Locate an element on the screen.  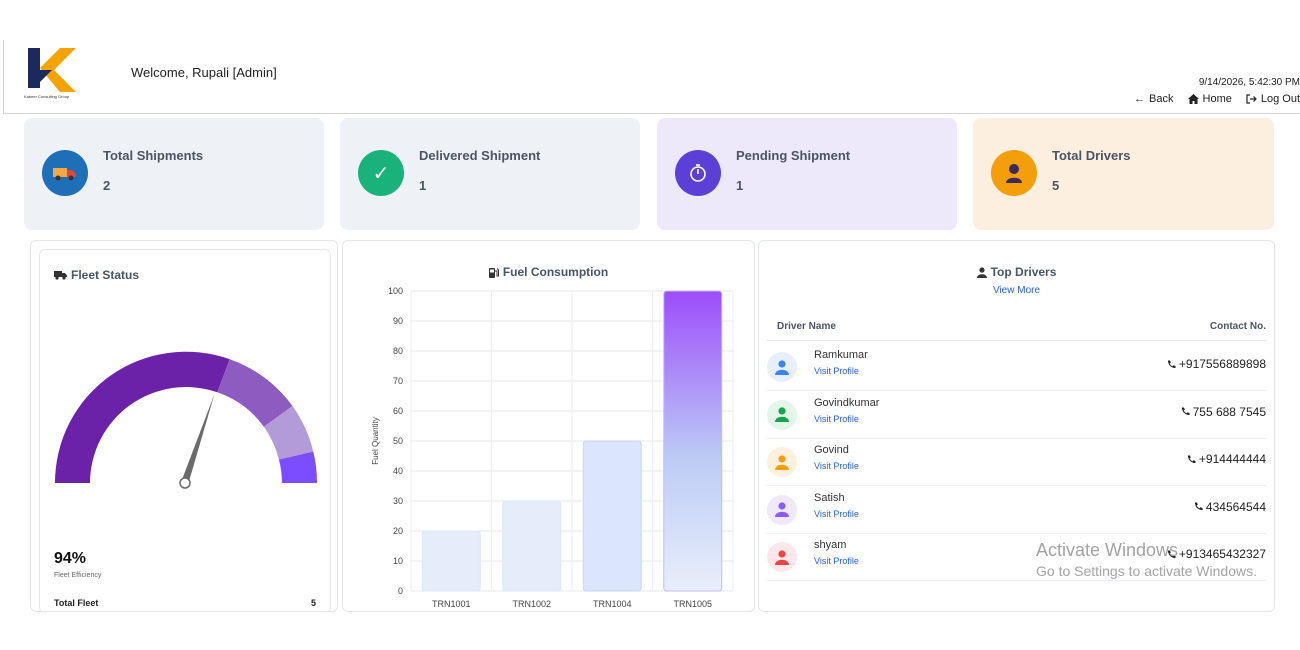
fleet-gauge is located at coordinates (186, 420).